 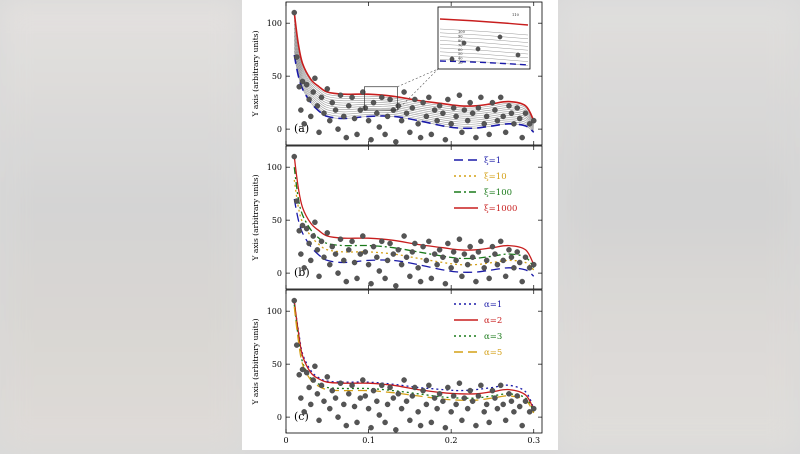 I want to click on zoom-connector, so click(x=418, y=89).